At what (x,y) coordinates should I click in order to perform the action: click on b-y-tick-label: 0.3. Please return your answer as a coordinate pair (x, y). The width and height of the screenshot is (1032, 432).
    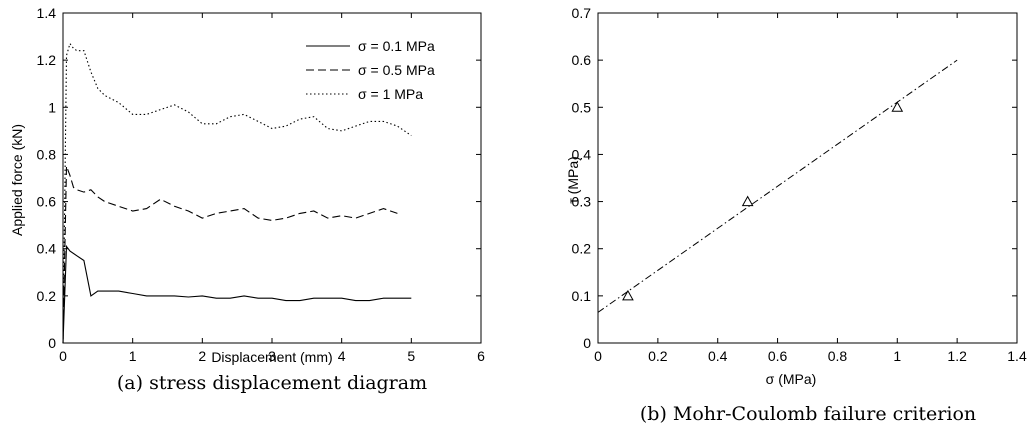
    Looking at the image, I should click on (582, 202).